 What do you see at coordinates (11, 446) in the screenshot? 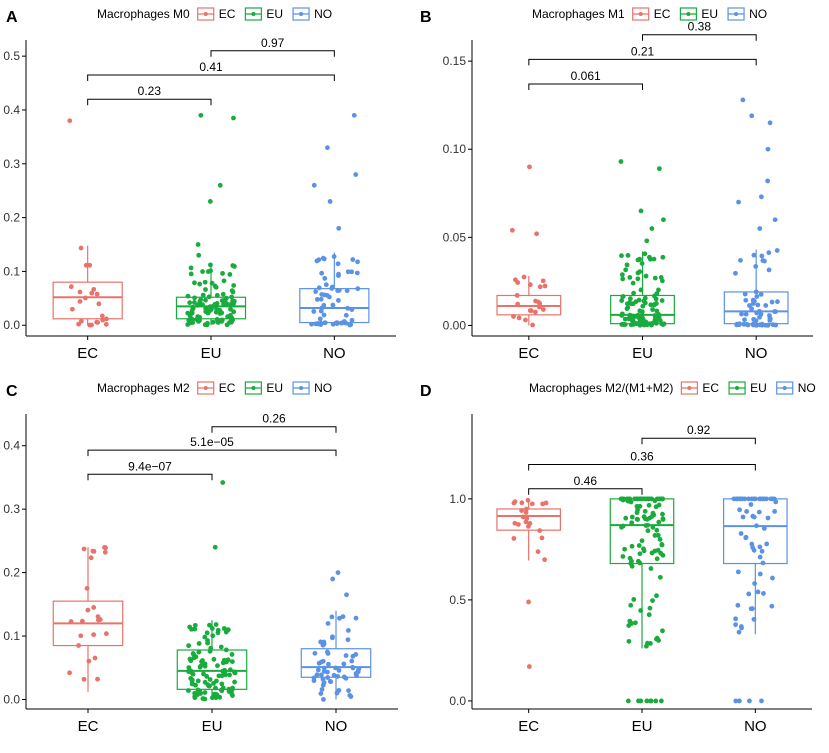
I see `y-tick-label: 0.4` at bounding box center [11, 446].